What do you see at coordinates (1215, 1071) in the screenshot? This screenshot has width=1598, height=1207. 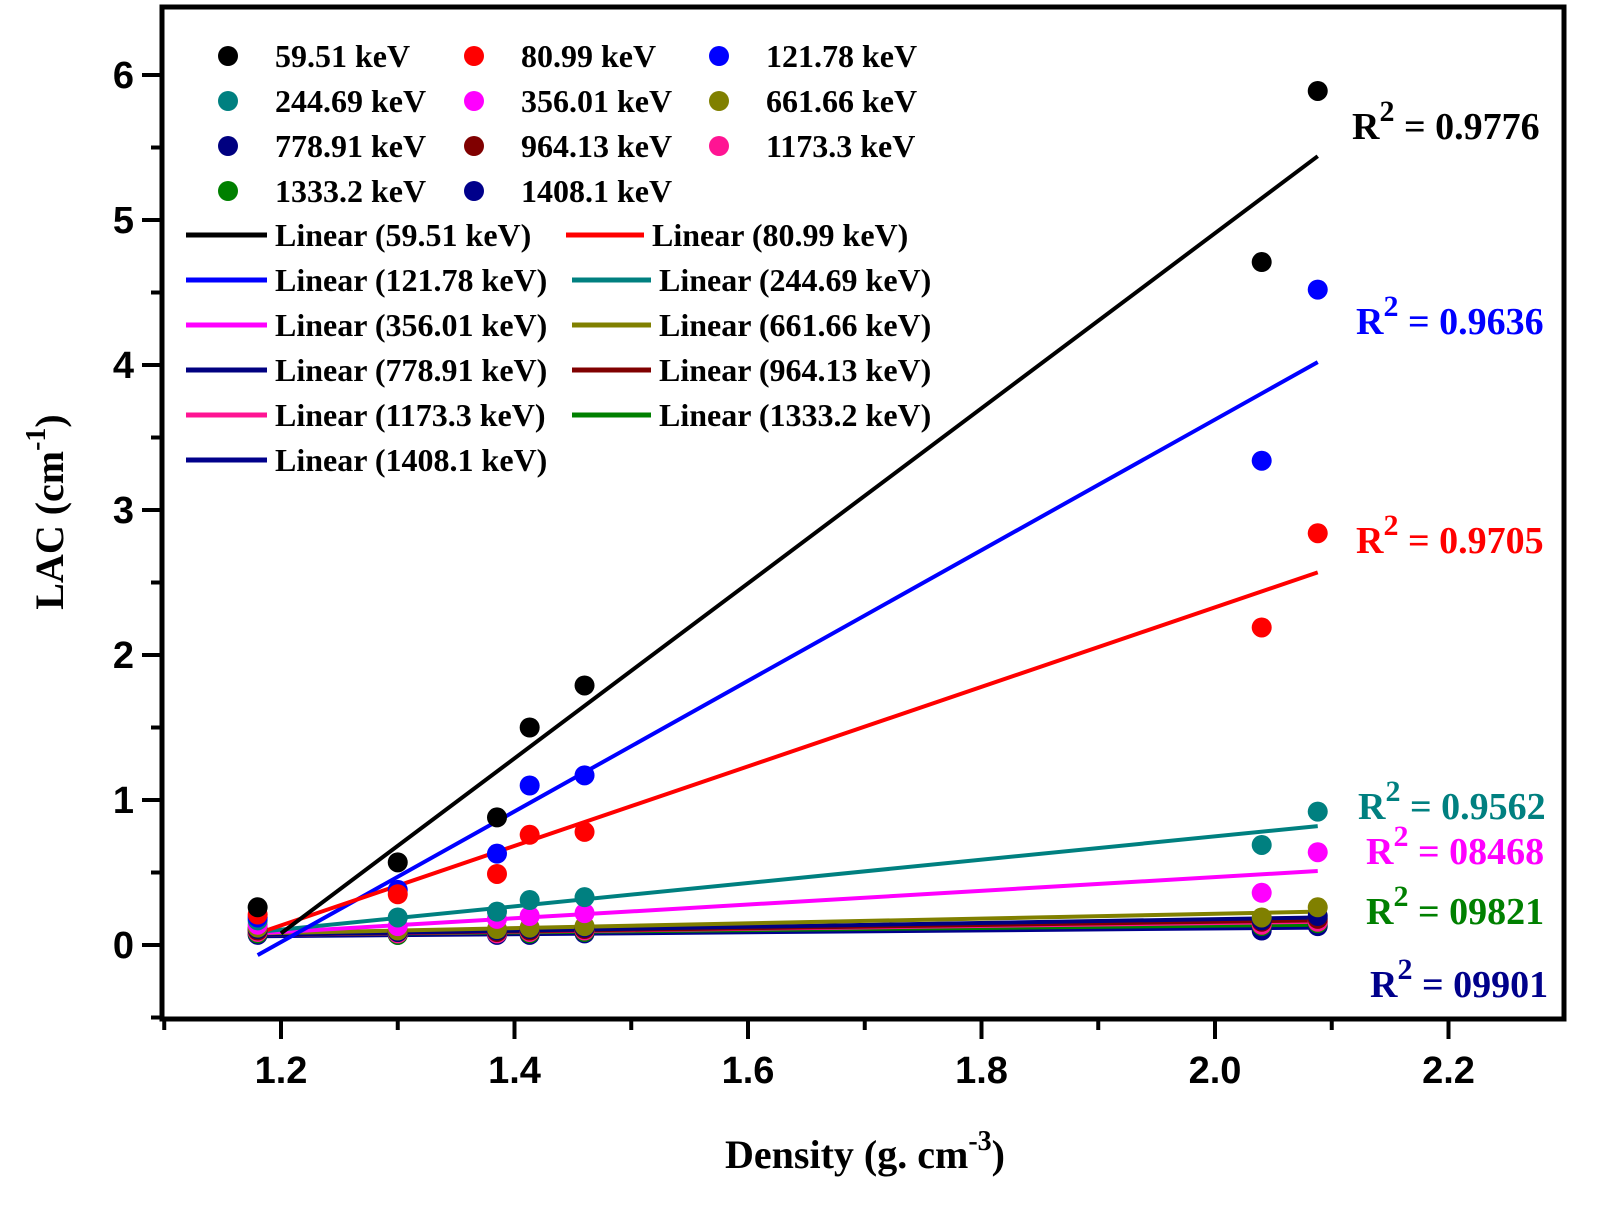 I see `x-tick-label: 2.0` at bounding box center [1215, 1071].